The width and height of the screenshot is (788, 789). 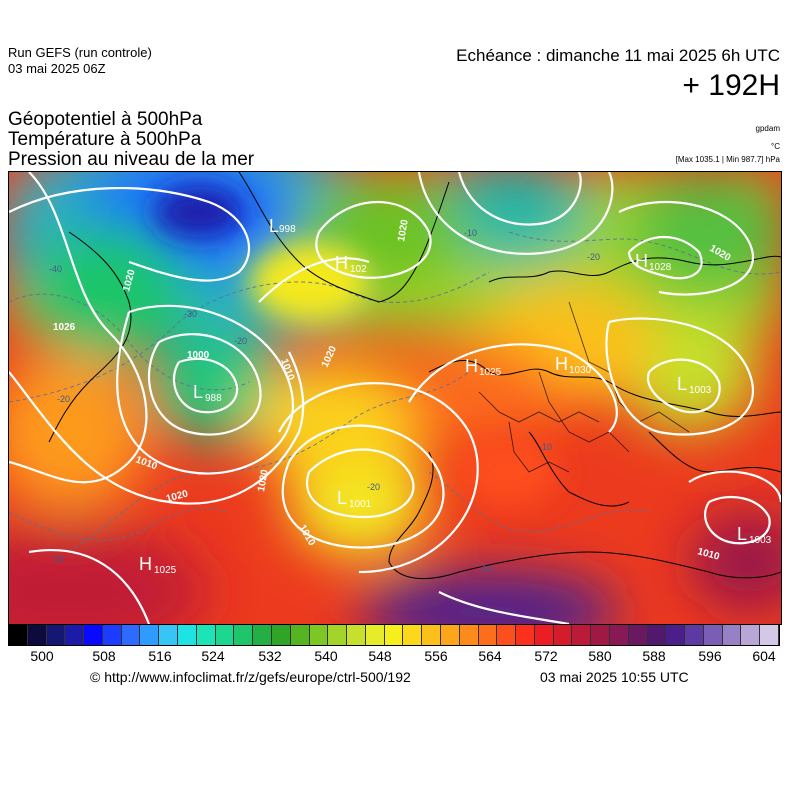 I want to click on isotherm-label: -40, so click(x=55, y=269).